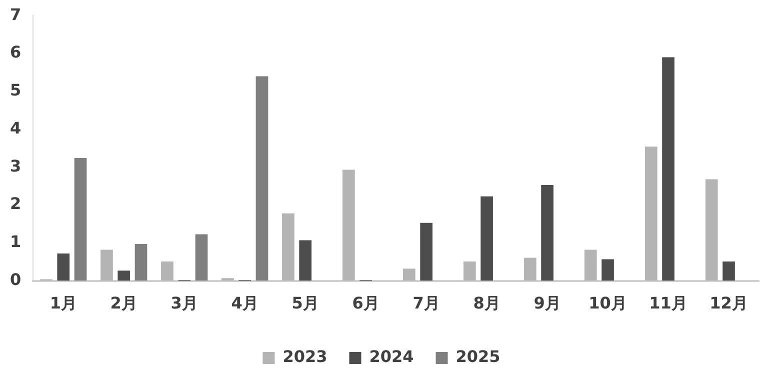  What do you see at coordinates (16, 204) in the screenshot?
I see `y-tick-label: 2` at bounding box center [16, 204].